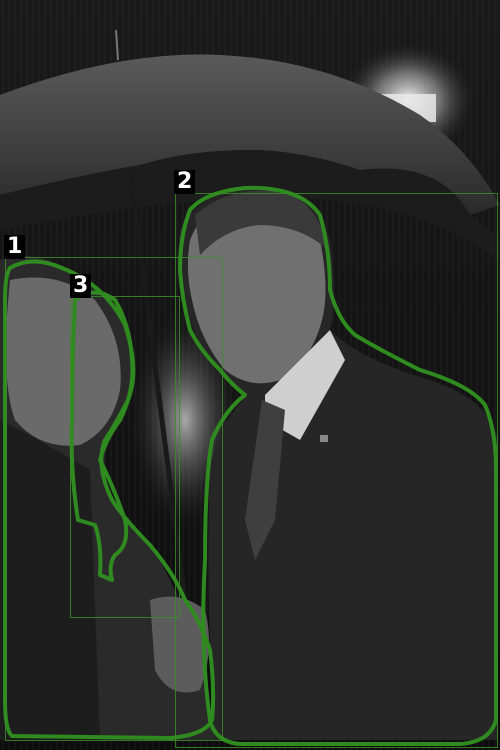 This screenshot has height=750, width=500. I want to click on tie, so click(265, 480).